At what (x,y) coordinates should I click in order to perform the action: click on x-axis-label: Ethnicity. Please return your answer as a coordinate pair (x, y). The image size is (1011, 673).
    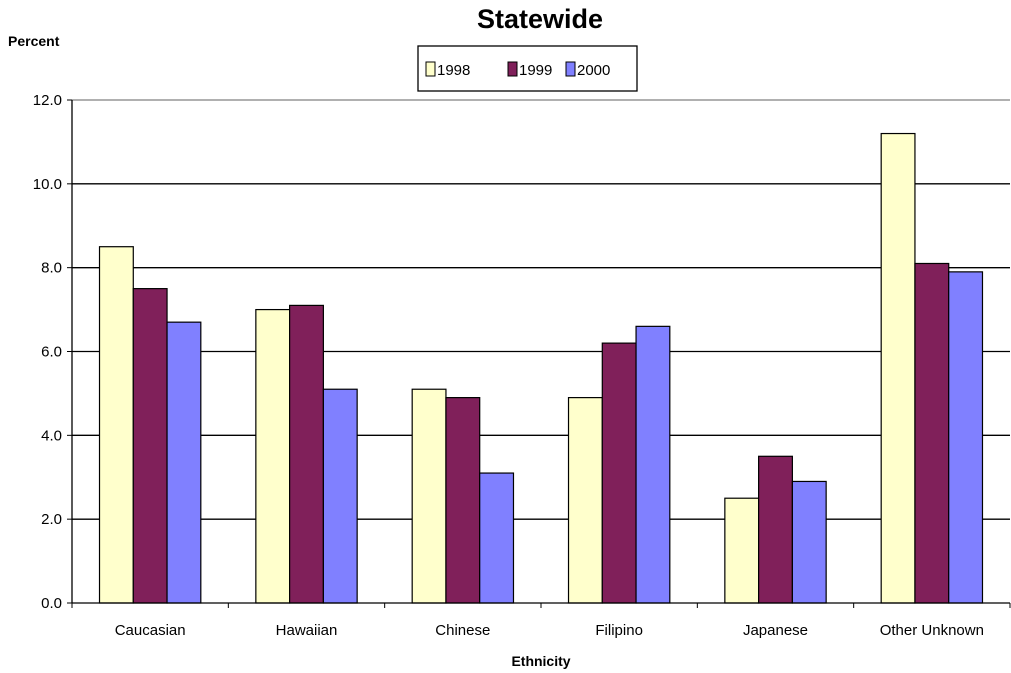
    Looking at the image, I should click on (540, 661).